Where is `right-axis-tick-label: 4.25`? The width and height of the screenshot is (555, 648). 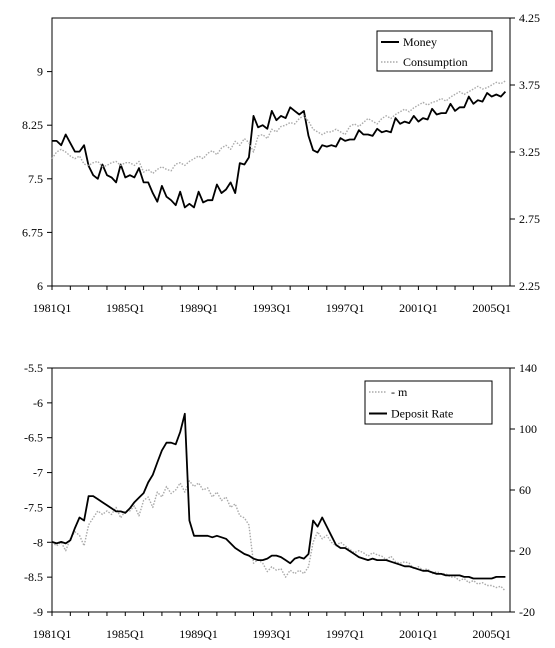 right-axis-tick-label: 4.25 is located at coordinates (529, 18).